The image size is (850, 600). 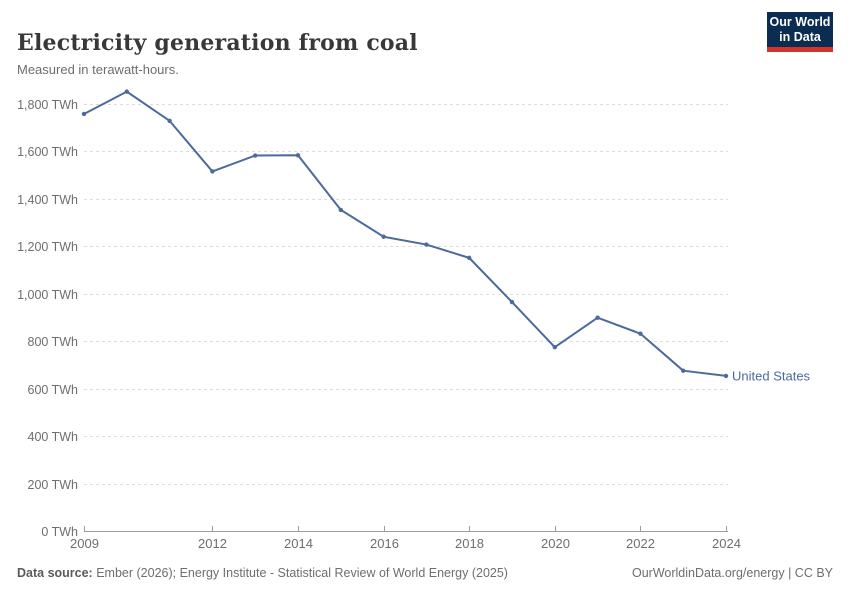 What do you see at coordinates (217, 42) in the screenshot?
I see `page-title: Electricity generation from coal` at bounding box center [217, 42].